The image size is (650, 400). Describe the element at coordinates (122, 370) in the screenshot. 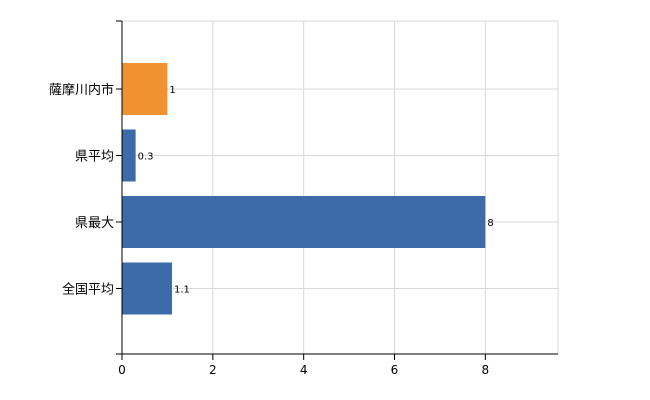

I see `x-tick-label: 0` at that location.